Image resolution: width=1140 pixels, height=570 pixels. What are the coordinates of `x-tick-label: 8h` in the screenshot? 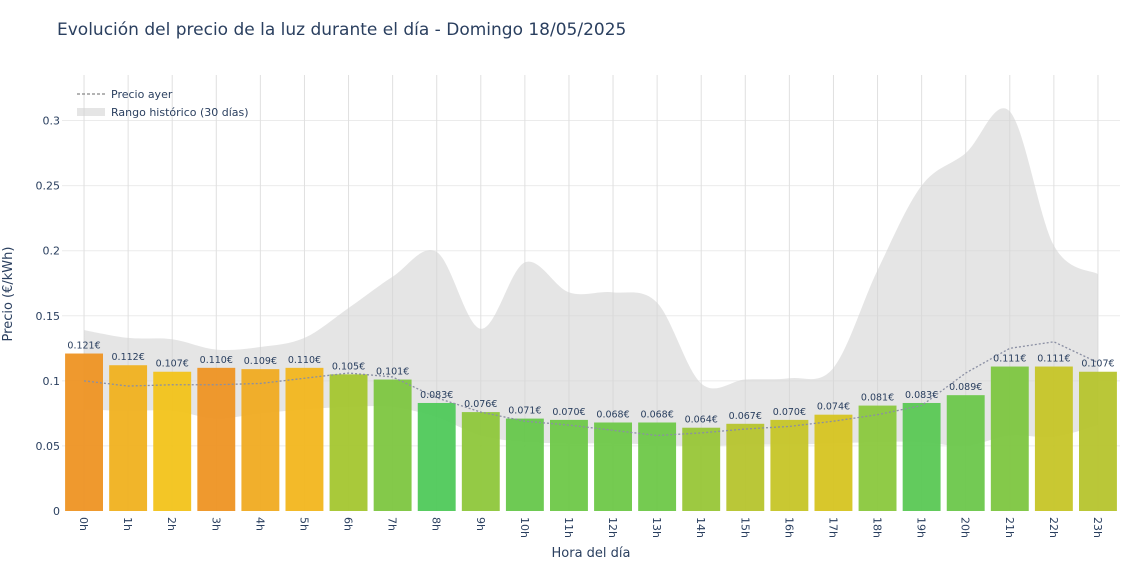 It's located at (436, 524).